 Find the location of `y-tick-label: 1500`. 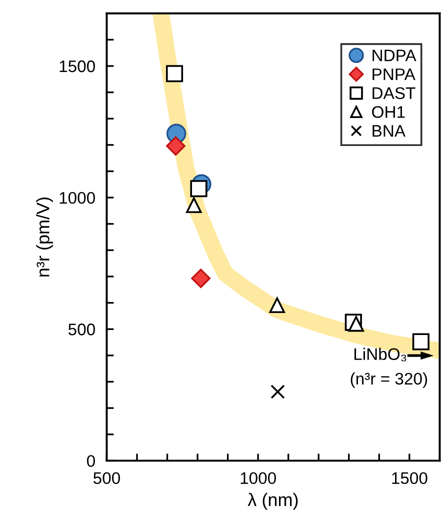

y-tick-label: 1500 is located at coordinates (77, 66).